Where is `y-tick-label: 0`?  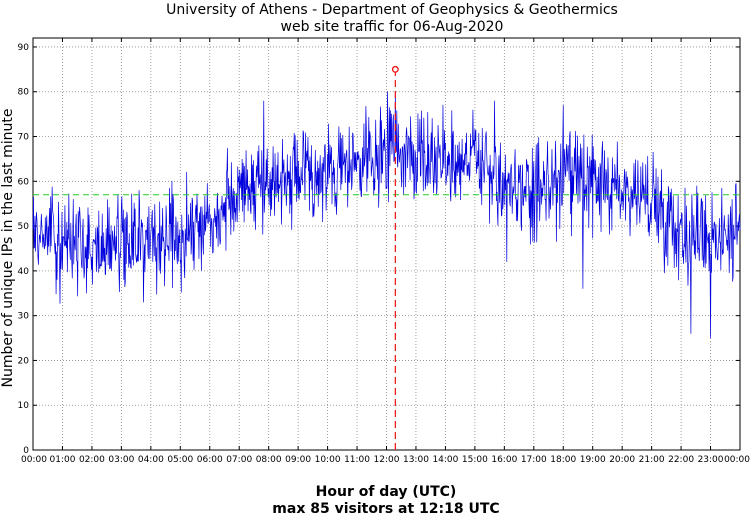 y-tick-label: 0 is located at coordinates (26, 451).